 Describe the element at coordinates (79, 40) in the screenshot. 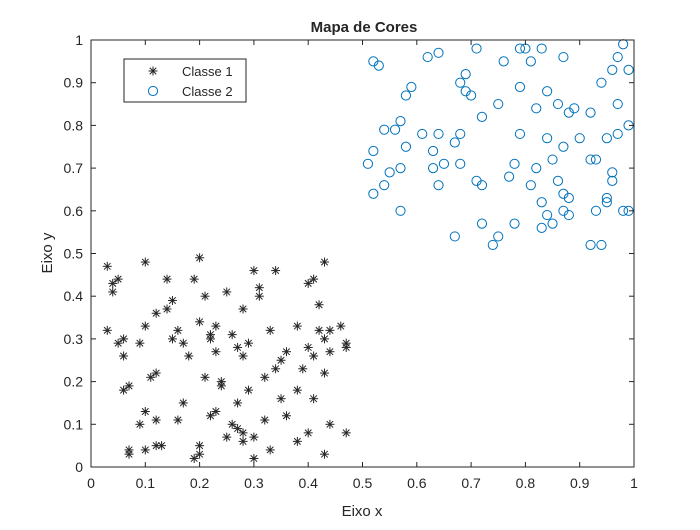

I see `y-tick-label: 1` at that location.